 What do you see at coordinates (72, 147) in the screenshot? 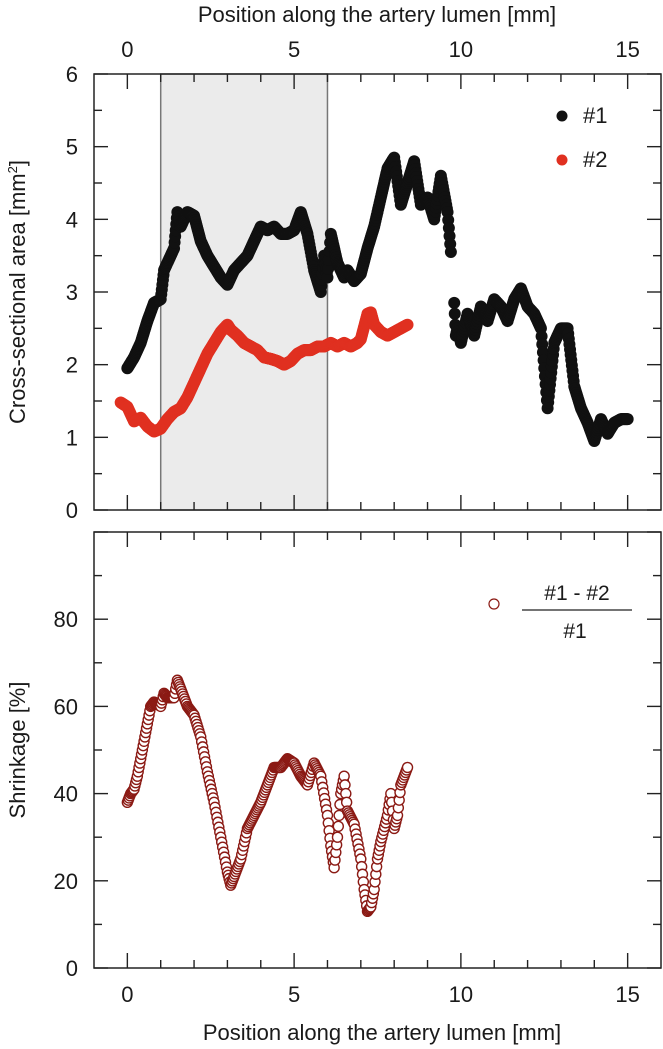
I see `y-tick-label: 5` at bounding box center [72, 147].